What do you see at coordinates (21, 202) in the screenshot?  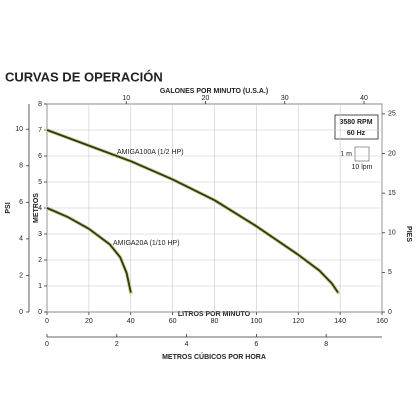 I see `y2-tick-label: 6` at bounding box center [21, 202].